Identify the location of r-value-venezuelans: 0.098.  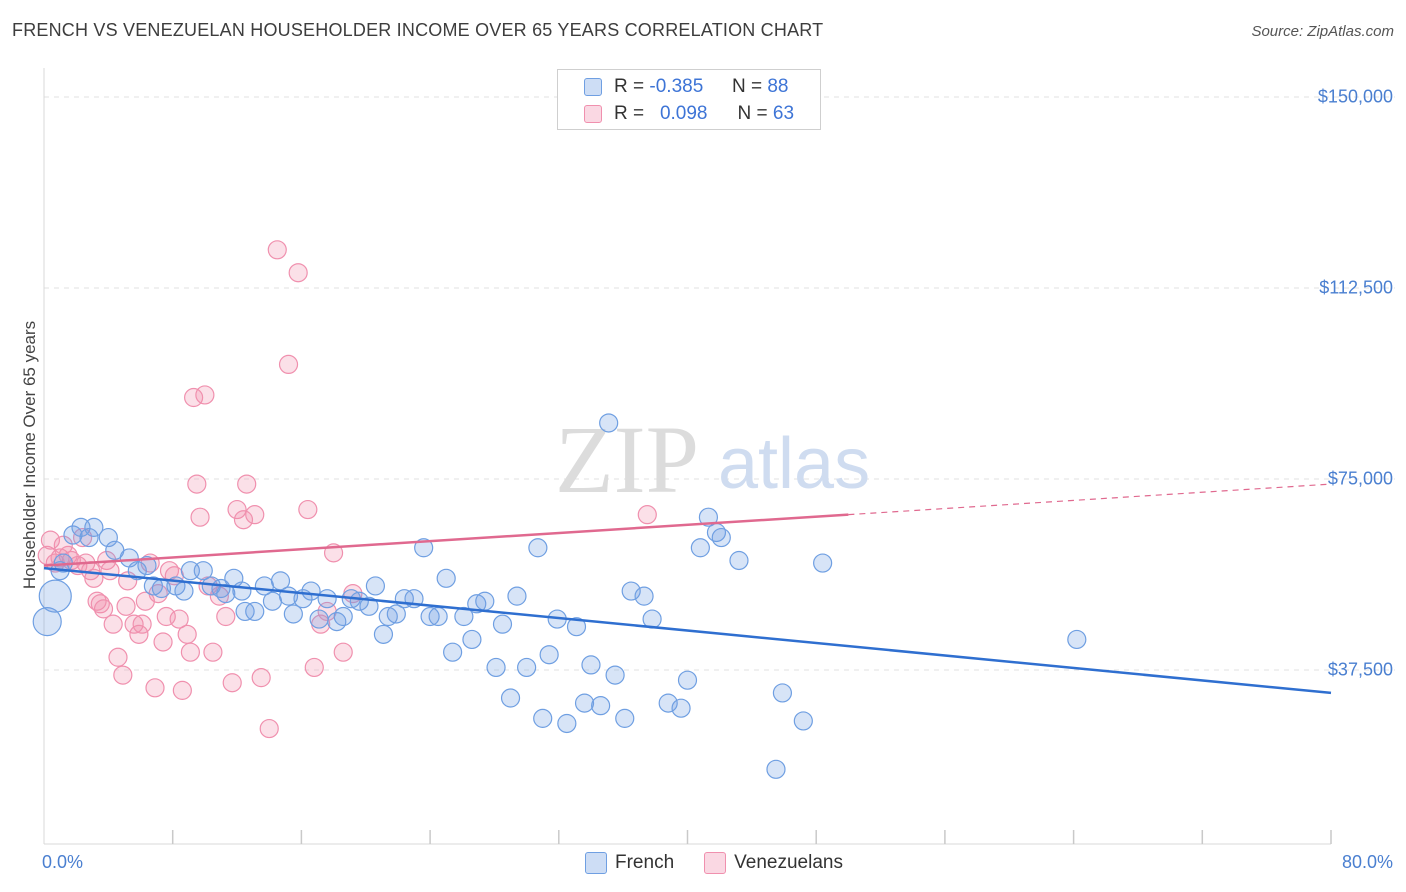
(683, 113).